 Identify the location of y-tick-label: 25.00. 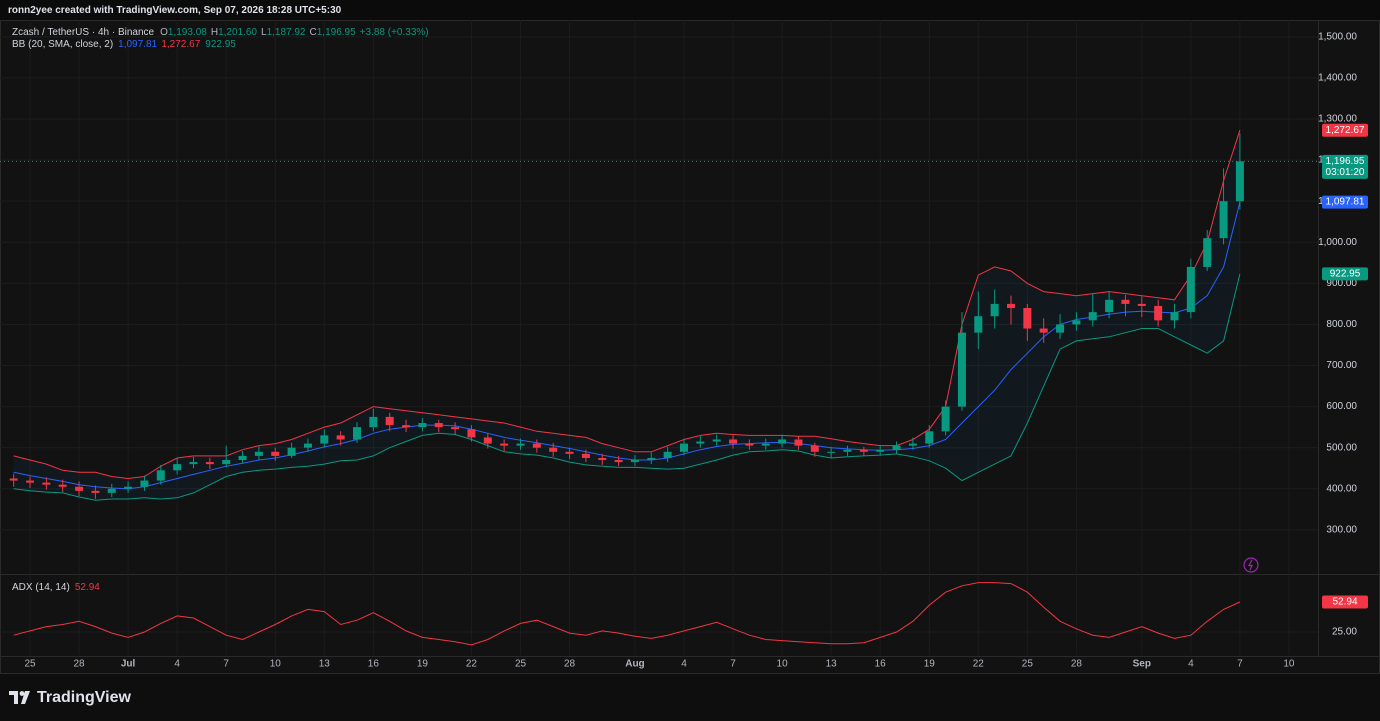
(1344, 632).